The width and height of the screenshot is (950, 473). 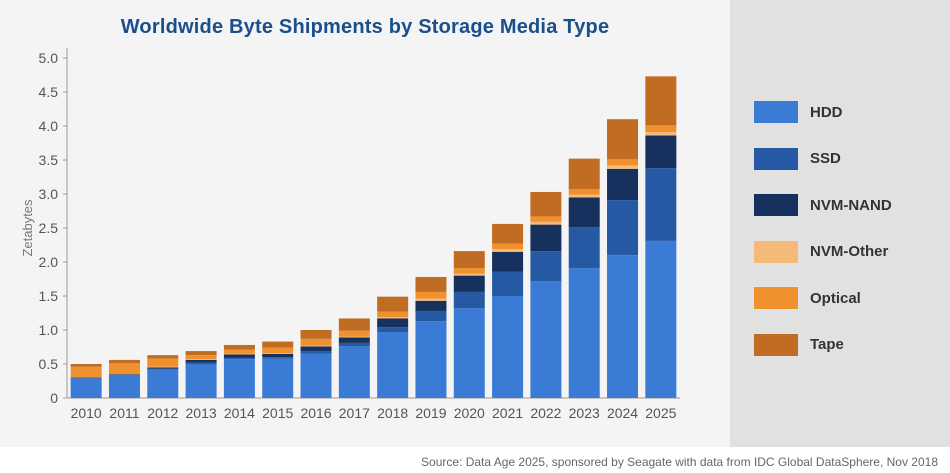 What do you see at coordinates (825, 158) in the screenshot?
I see `legend-label: SSD` at bounding box center [825, 158].